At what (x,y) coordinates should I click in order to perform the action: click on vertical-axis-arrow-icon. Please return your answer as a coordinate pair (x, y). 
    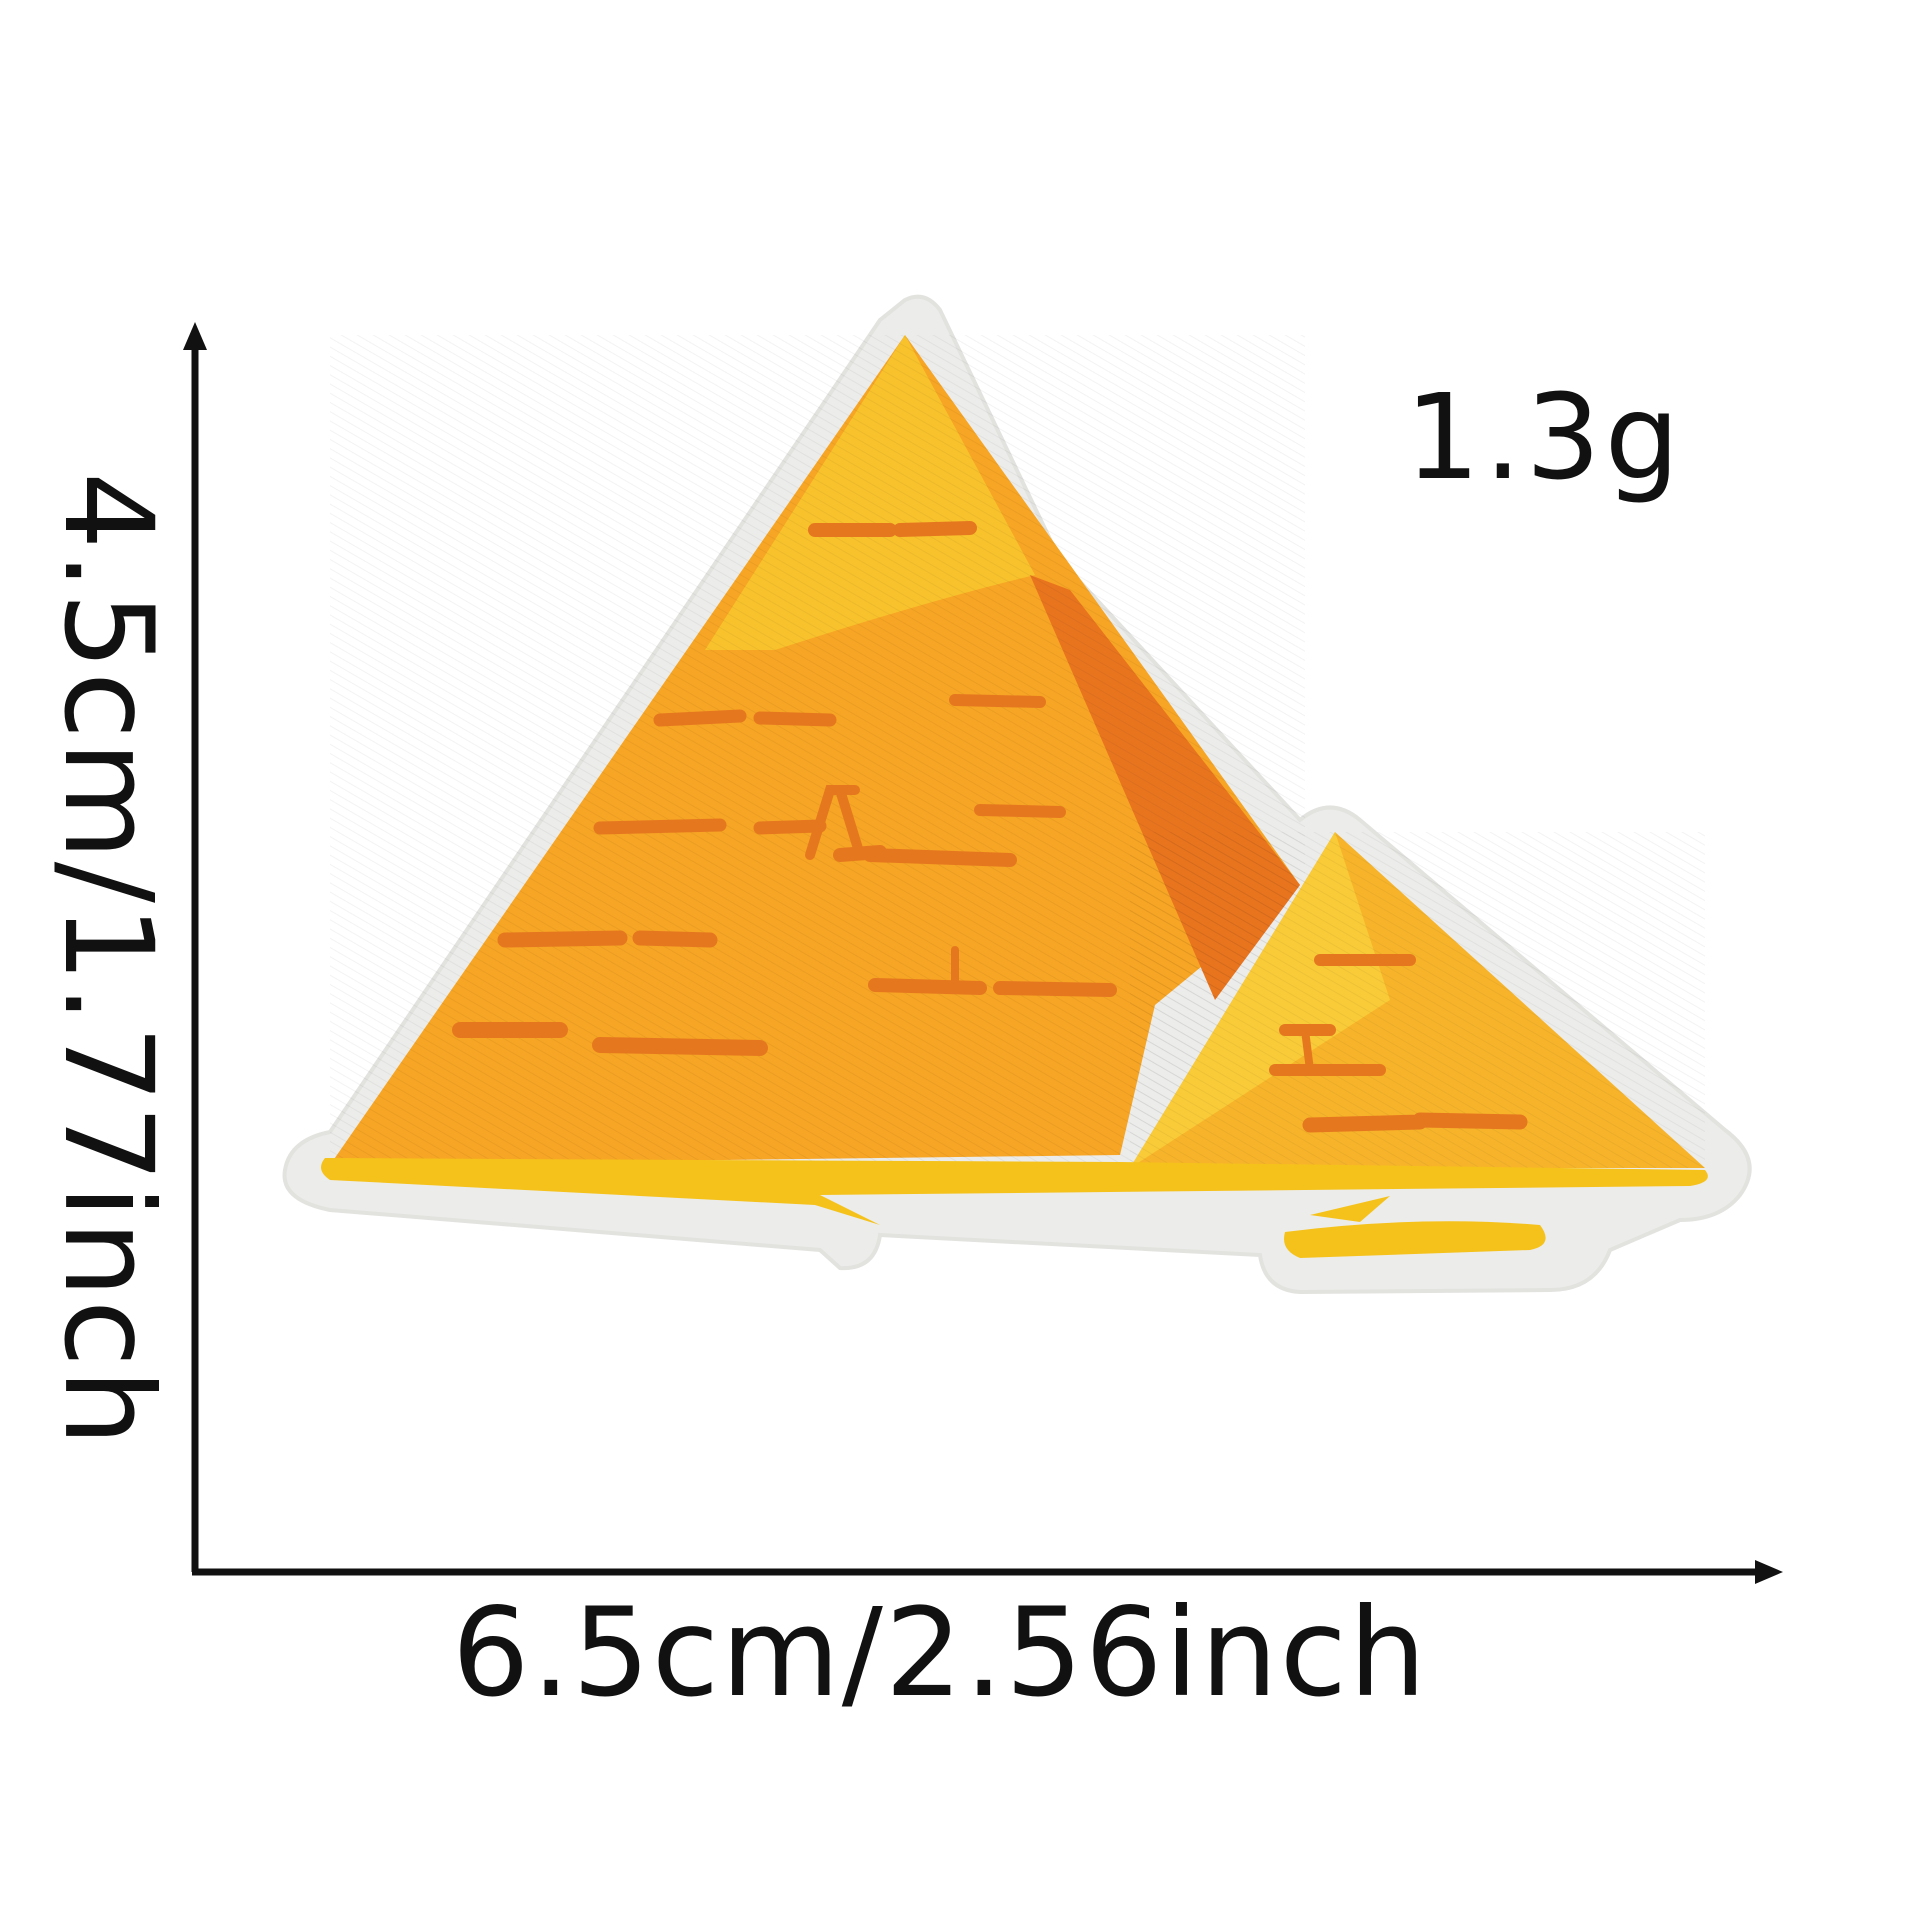
    Looking at the image, I should click on (195, 336).